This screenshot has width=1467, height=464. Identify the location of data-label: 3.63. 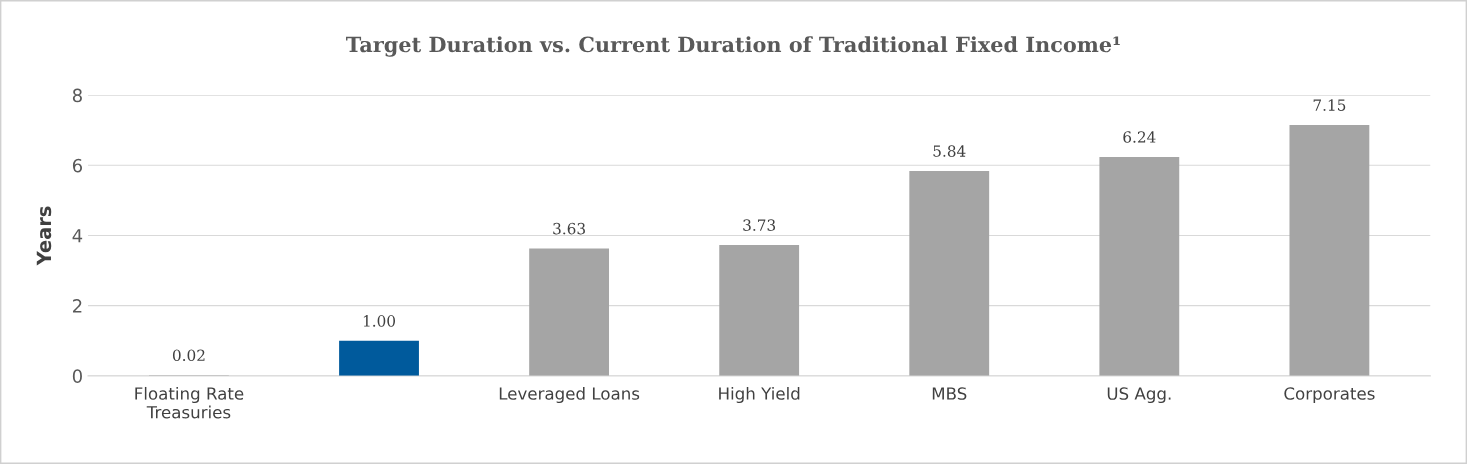
(569, 228).